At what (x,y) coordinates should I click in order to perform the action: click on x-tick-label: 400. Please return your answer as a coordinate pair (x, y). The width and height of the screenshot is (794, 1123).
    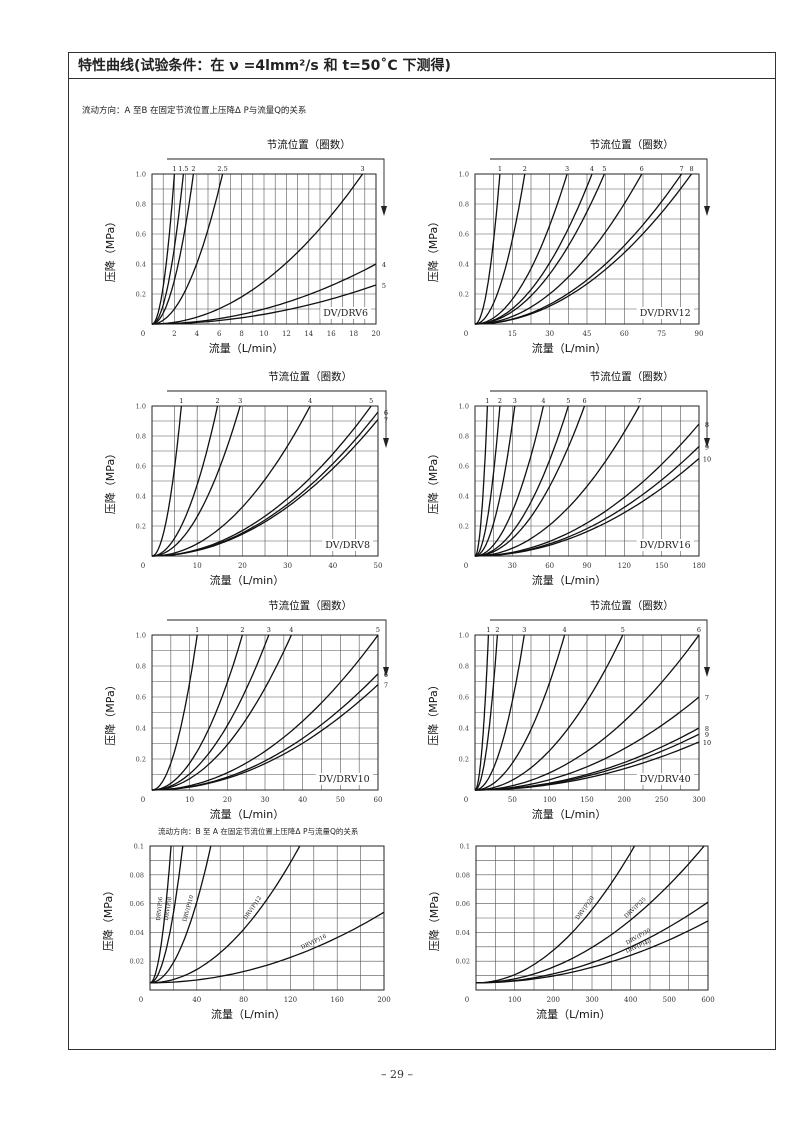
    Looking at the image, I should click on (630, 1000).